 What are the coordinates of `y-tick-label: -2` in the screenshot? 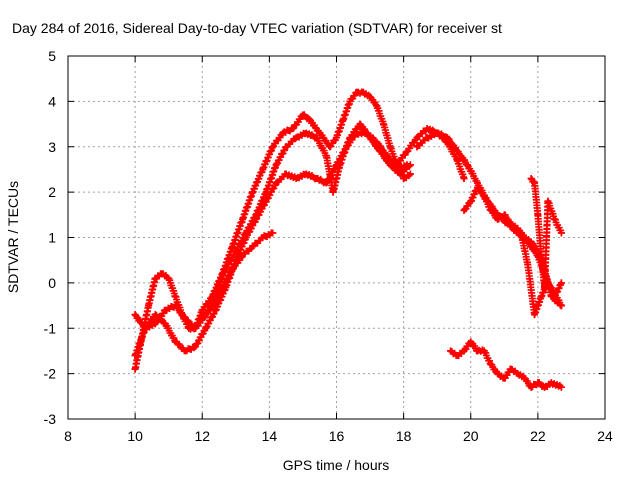 It's located at (50, 374).